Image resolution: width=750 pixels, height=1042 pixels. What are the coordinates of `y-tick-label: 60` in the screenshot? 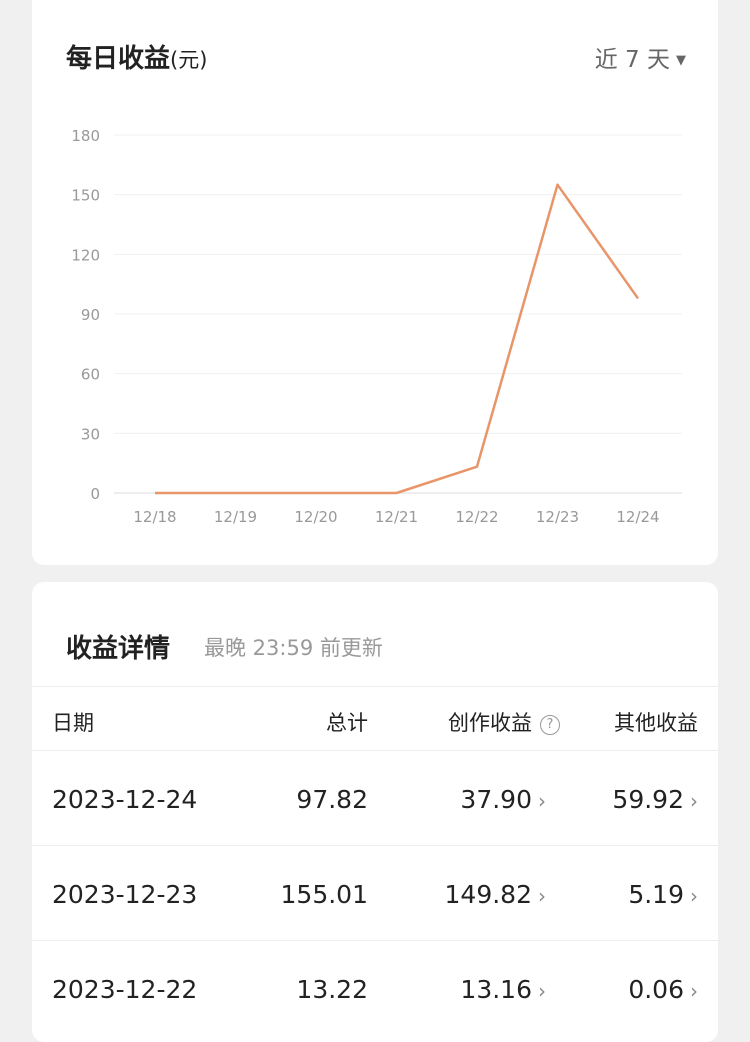 It's located at (90, 375).